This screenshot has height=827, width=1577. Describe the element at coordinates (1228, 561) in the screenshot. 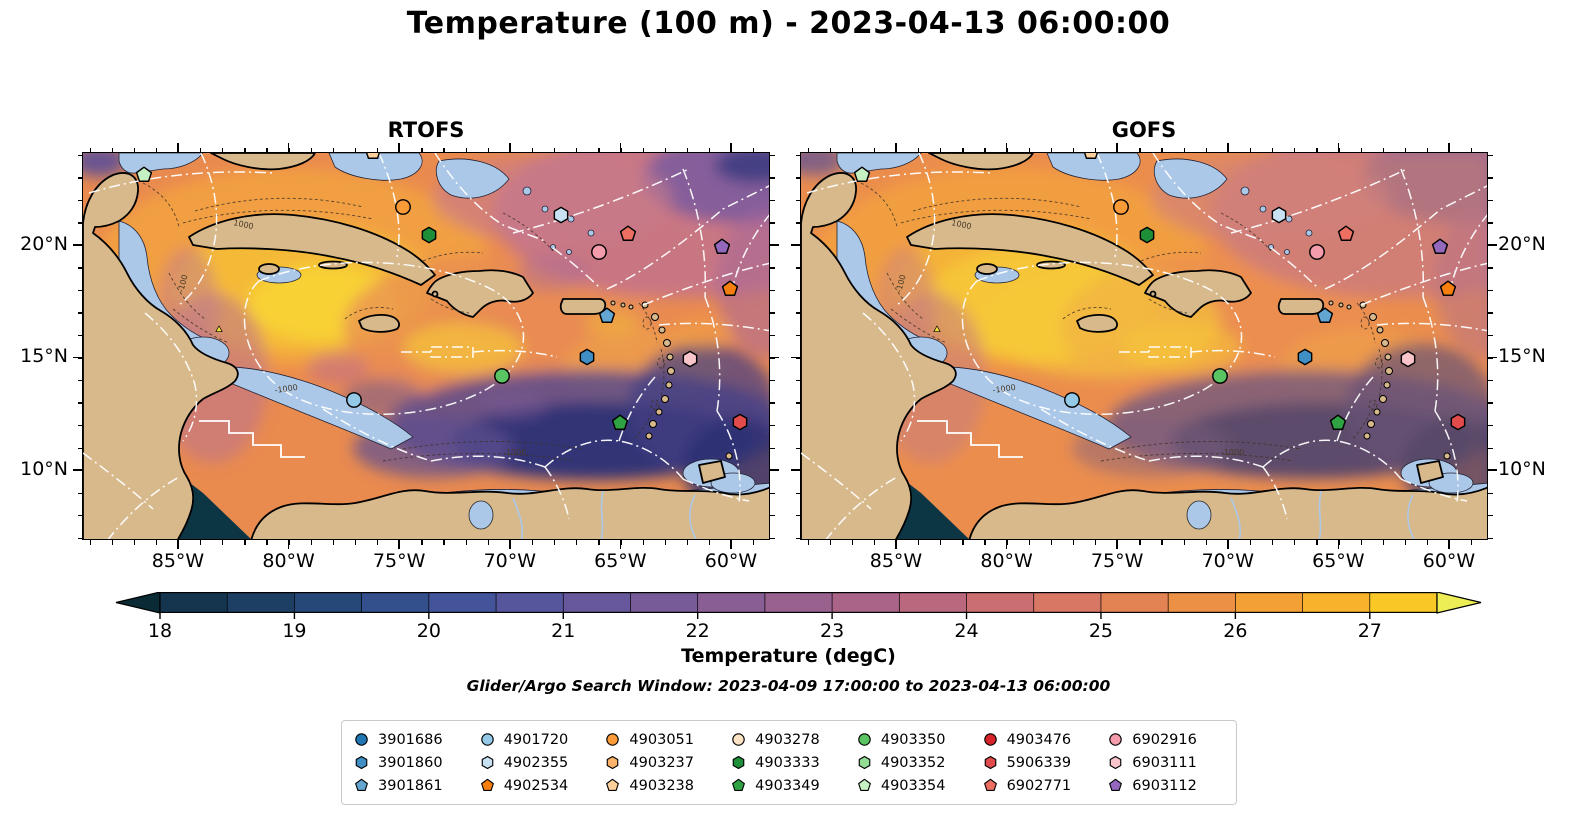

I see `x-tick-label: 70°W` at that location.